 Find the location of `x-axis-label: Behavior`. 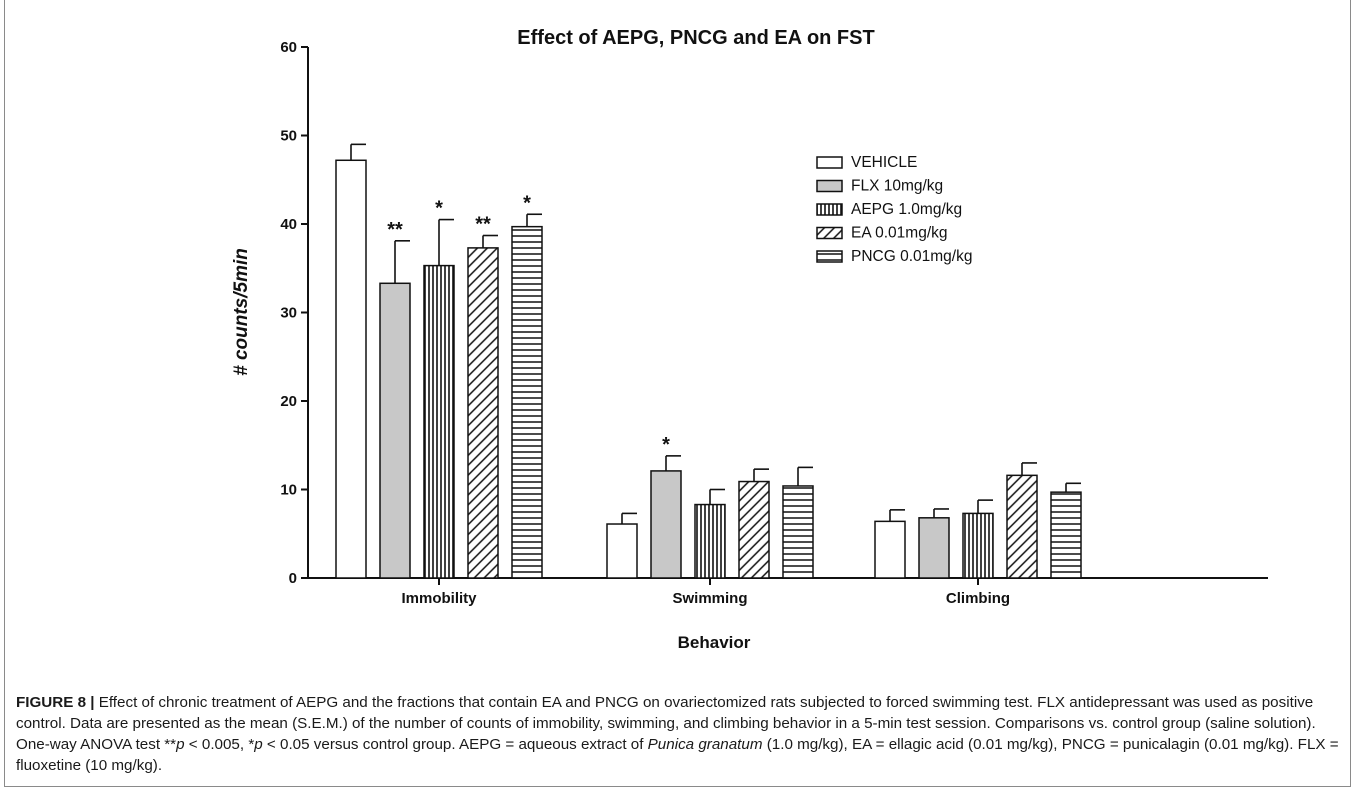

x-axis-label: Behavior is located at coordinates (714, 642).